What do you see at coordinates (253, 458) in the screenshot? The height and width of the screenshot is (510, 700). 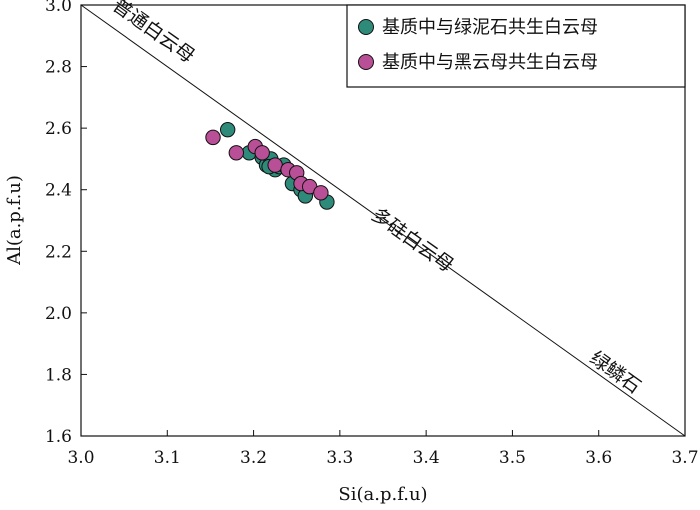 I see `x-tick-label: 3.2` at bounding box center [253, 458].